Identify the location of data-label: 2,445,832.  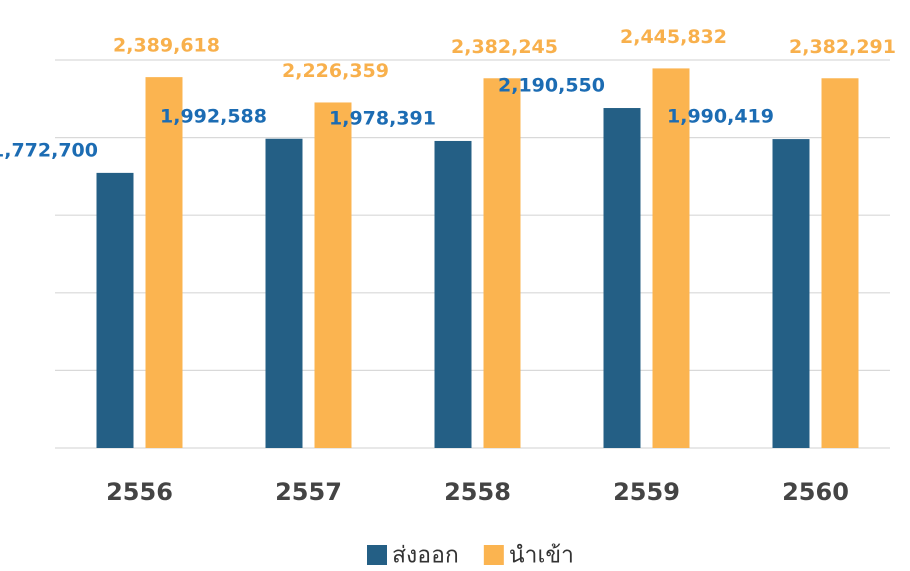
(673, 37).